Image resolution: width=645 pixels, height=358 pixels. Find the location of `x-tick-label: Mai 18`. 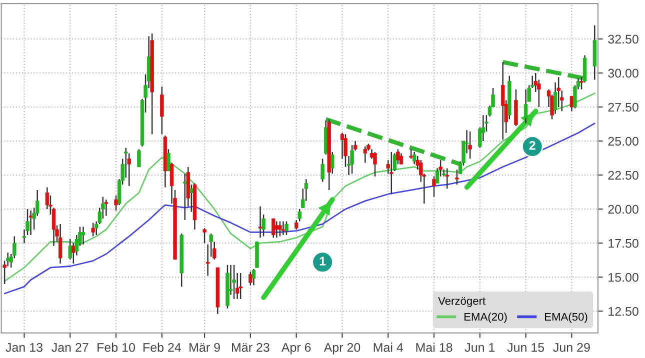

x-tick-label: Mai 18 is located at coordinates (434, 347).